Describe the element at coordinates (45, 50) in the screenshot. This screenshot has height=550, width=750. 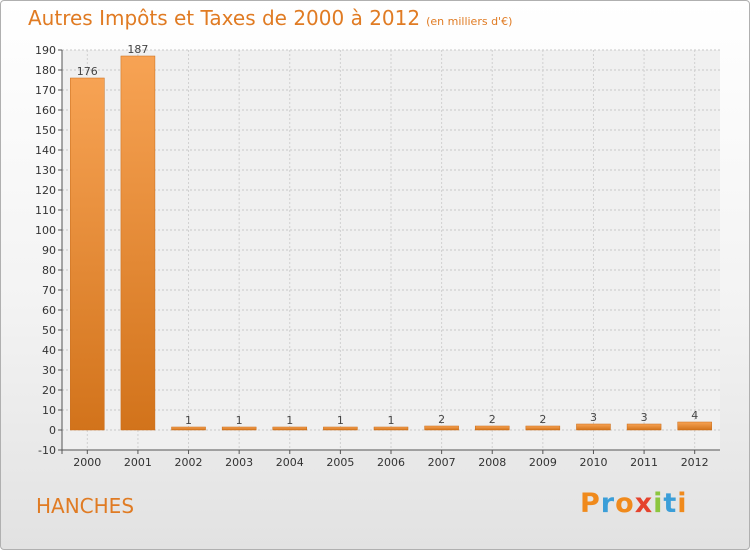
I see `y-tick-label: 190` at that location.